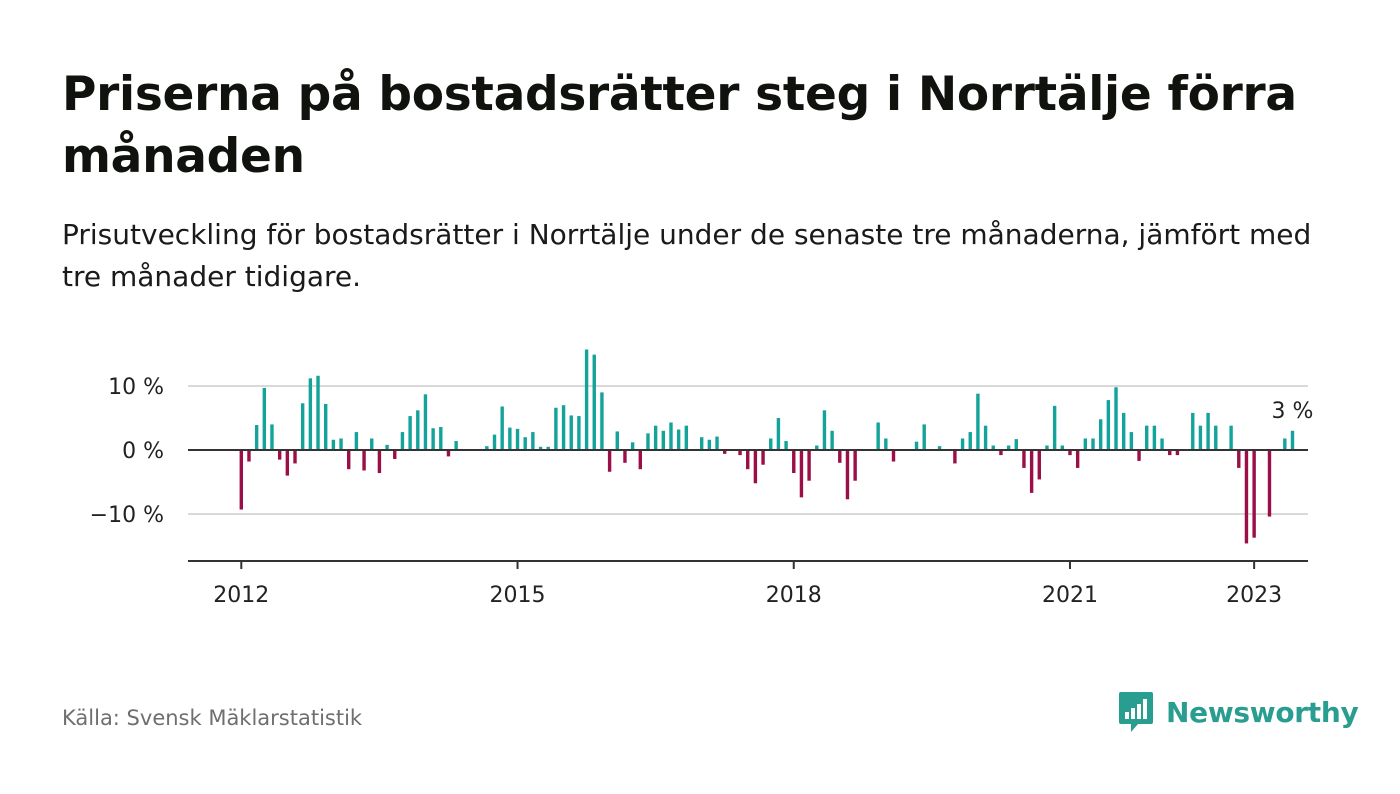 This screenshot has height=794, width=1400. I want to click on y-tick-label: 0 %, so click(143, 451).